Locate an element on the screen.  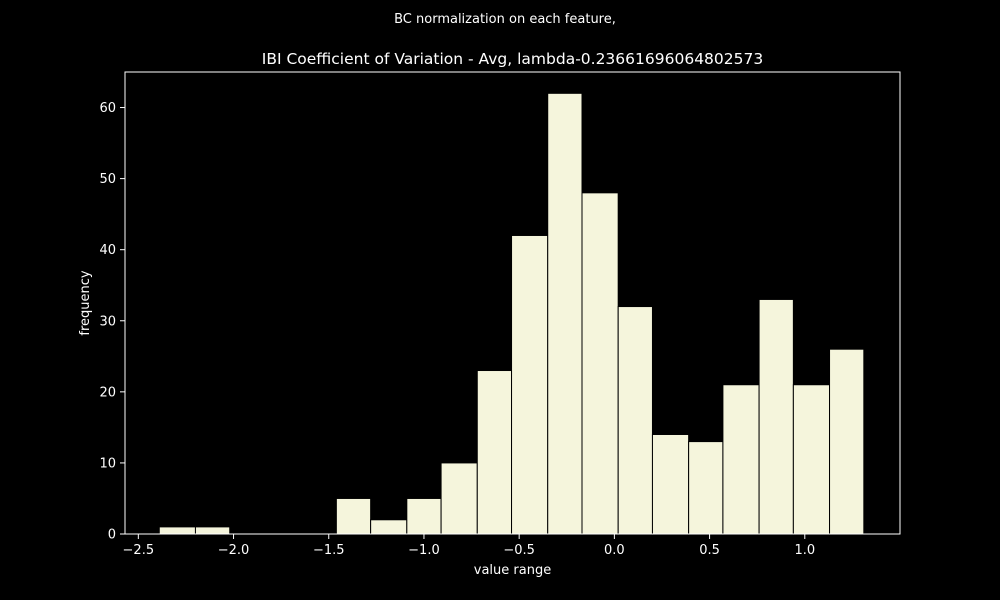
figure-suptitle: BC normalization on each feature, is located at coordinates (505, 19).